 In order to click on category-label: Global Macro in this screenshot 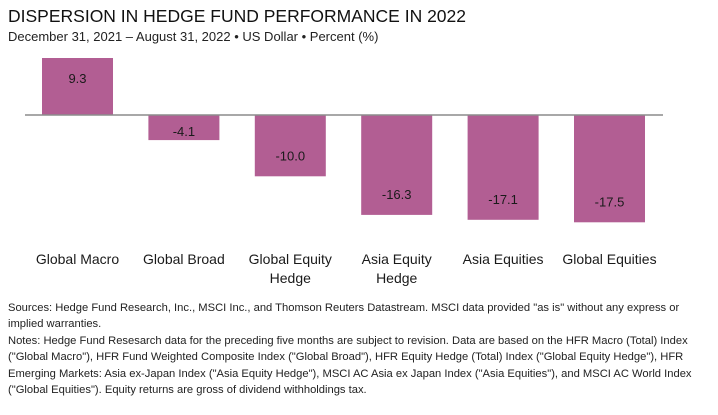, I will do `click(77, 259)`.